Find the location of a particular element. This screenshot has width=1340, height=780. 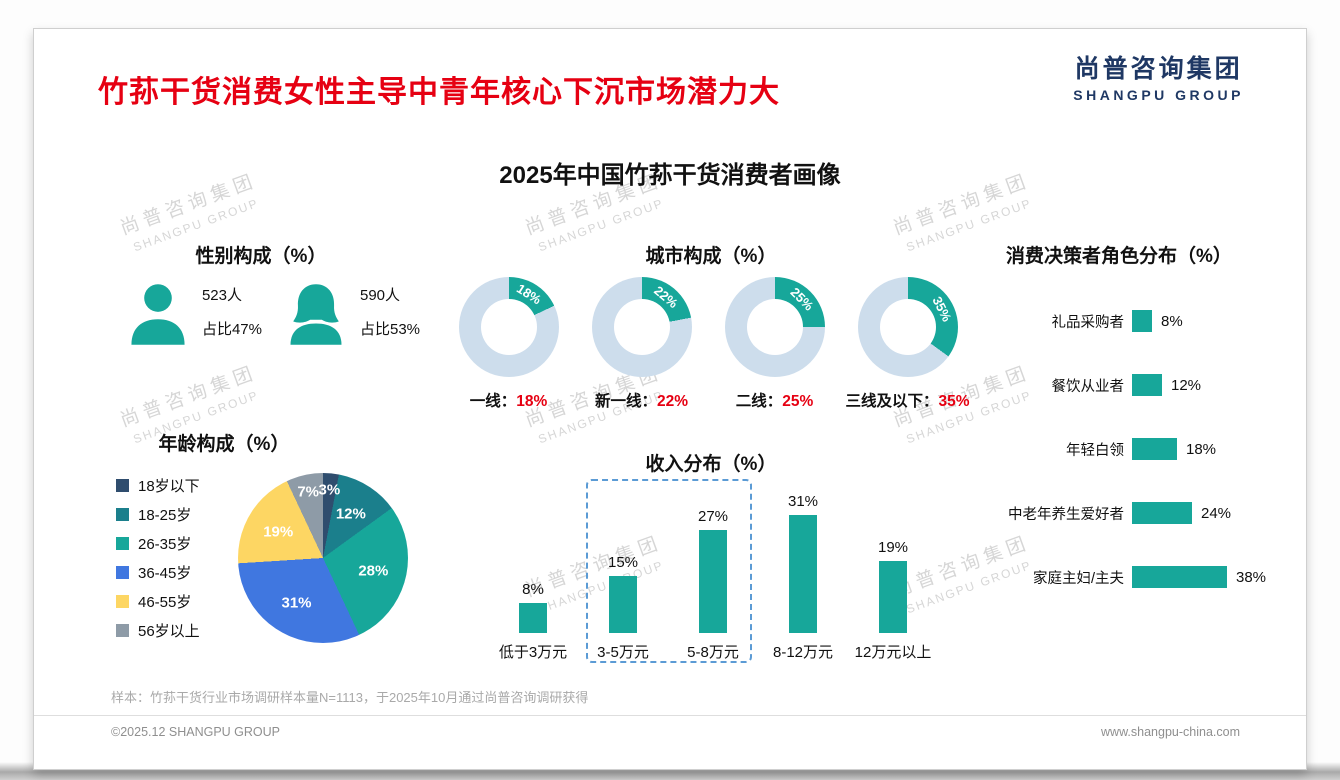

city-name: 一线： is located at coordinates (493, 401).